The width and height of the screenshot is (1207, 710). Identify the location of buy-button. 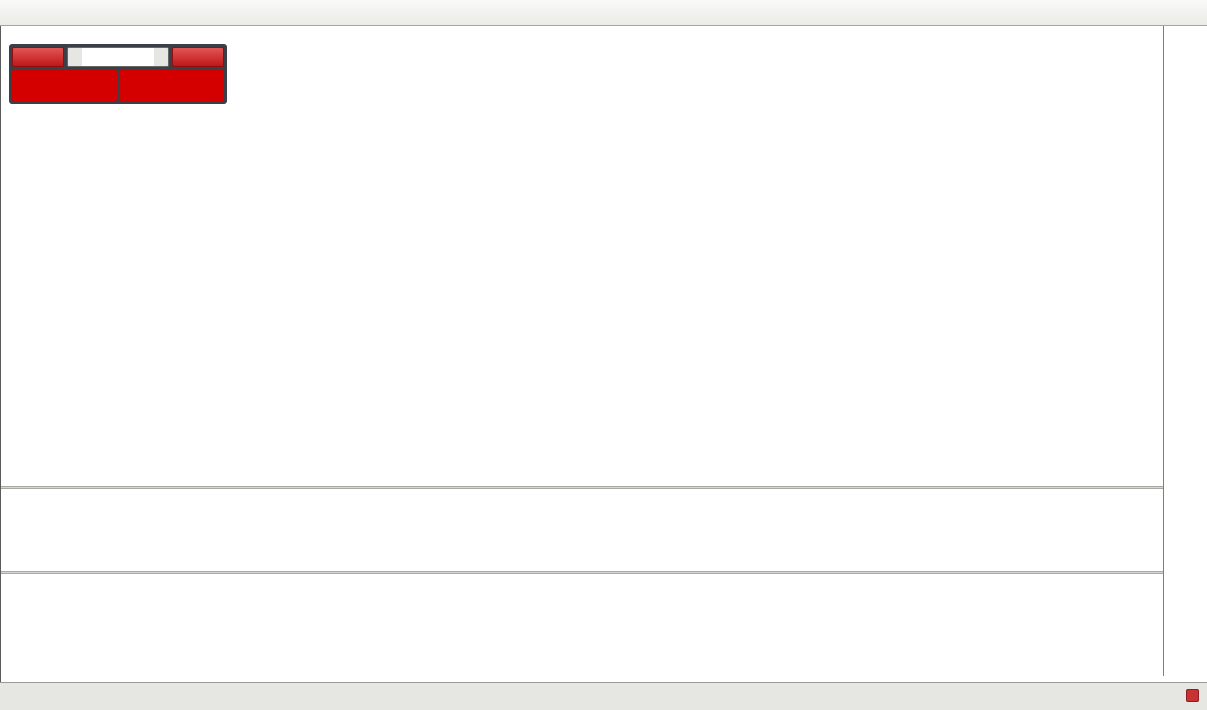
(198, 57).